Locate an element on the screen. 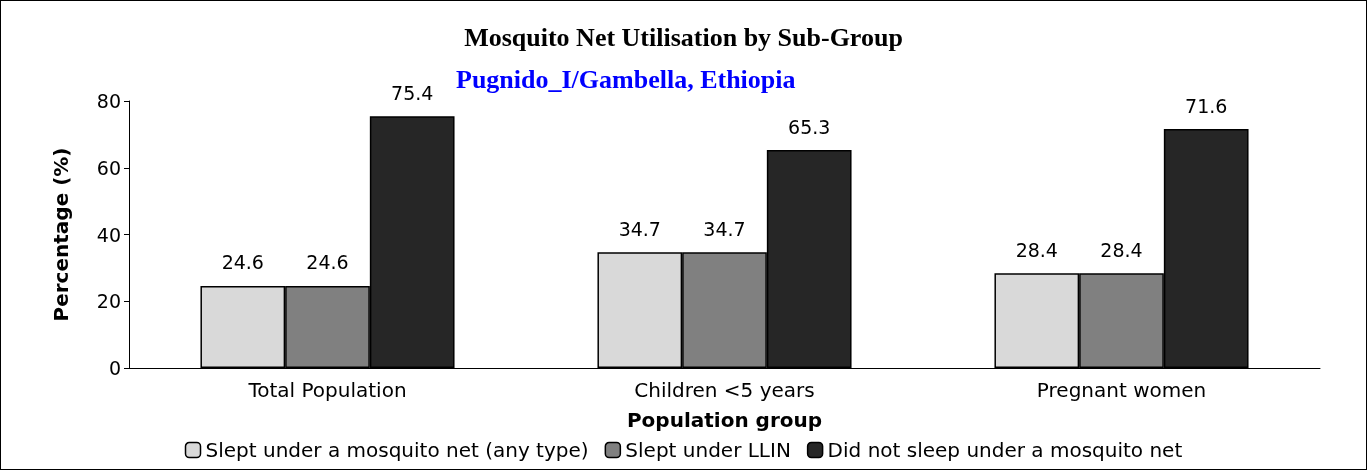  data-label: 65.3 is located at coordinates (809, 126).